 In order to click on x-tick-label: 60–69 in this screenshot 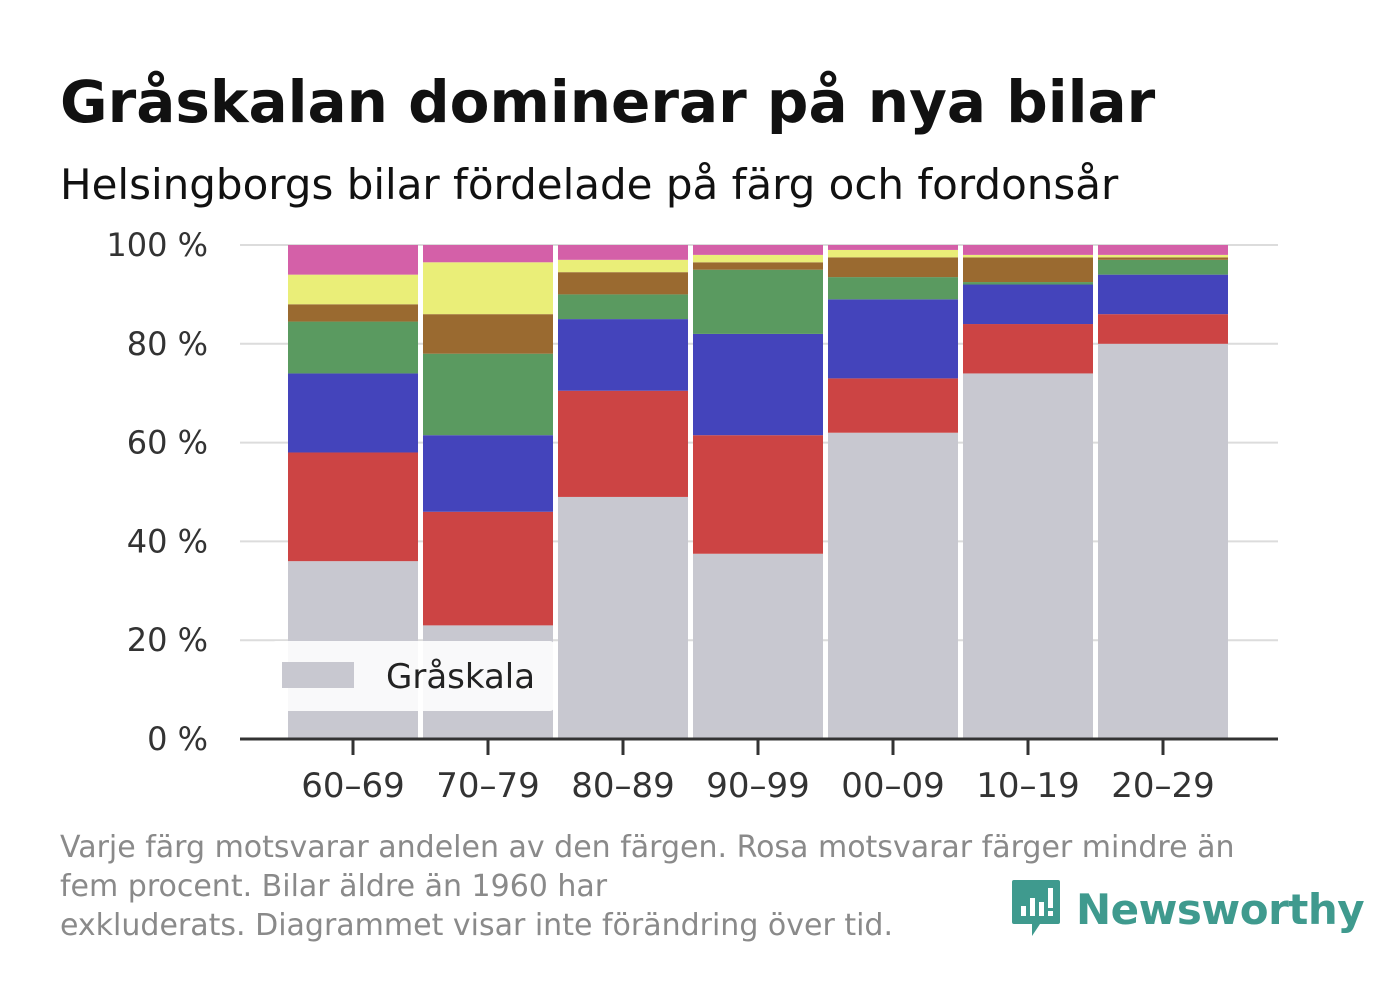, I will do `click(353, 786)`.